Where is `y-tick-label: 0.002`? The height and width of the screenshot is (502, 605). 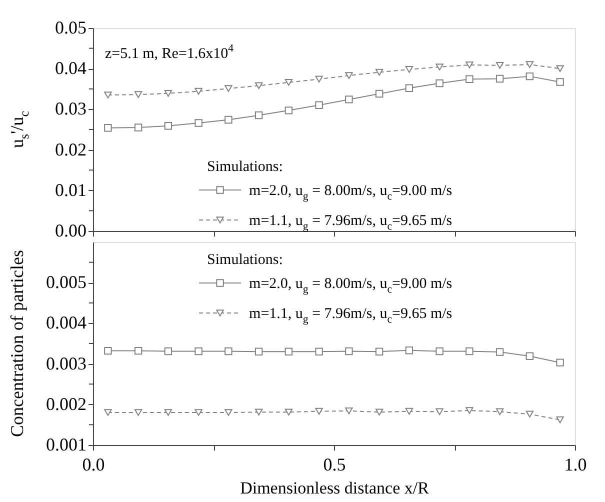 y-tick-label: 0.002 is located at coordinates (66, 404).